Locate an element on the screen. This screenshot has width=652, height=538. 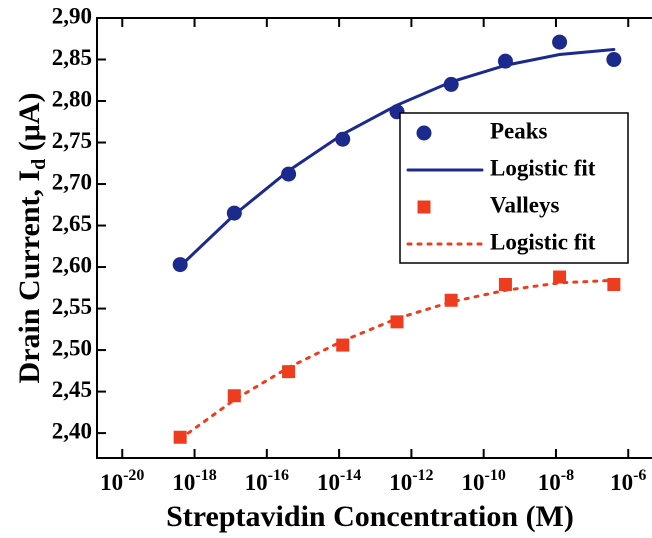
y-axis-label: Drain Current, Id (μA) is located at coordinates (31, 238).